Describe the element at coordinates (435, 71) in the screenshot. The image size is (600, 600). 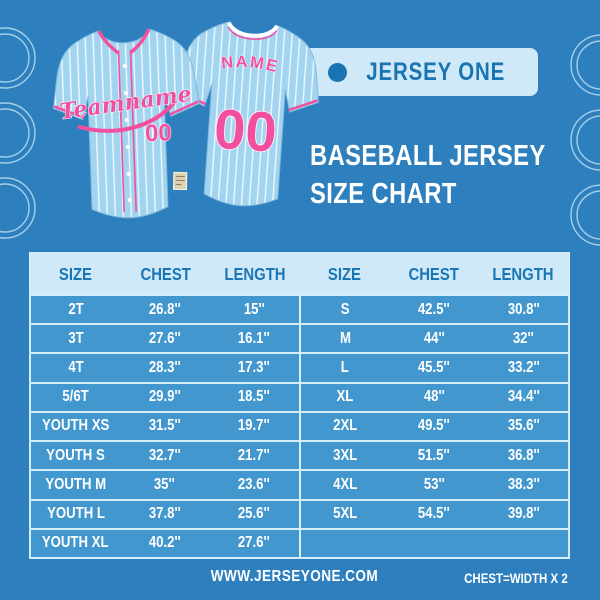
I see `brand-name: JERSEY ONE` at that location.